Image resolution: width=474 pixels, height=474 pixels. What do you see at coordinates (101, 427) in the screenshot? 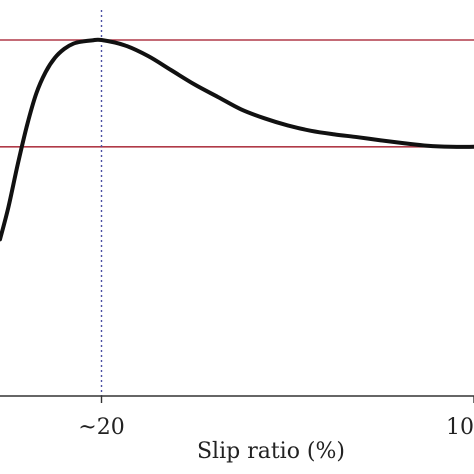
I see `x-tick-label-0: ~20` at bounding box center [101, 427].